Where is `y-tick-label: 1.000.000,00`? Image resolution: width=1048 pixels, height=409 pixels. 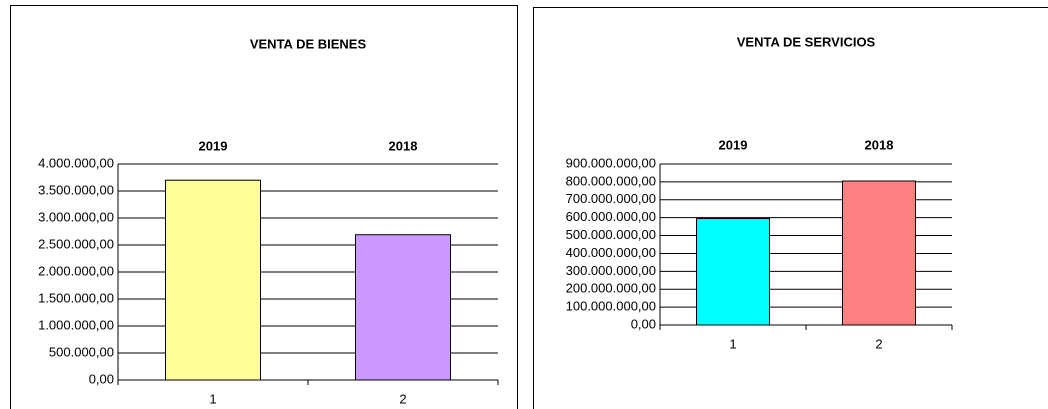
y-tick-label: 1.000.000,00 is located at coordinates (76, 324).